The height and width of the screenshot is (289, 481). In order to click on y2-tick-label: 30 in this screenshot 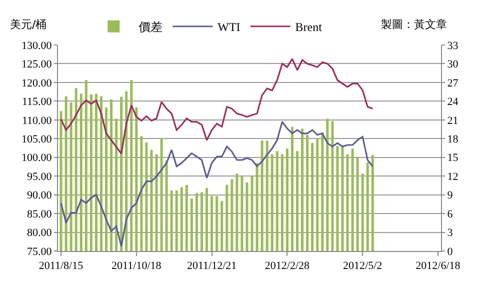, I will do `click(453, 64)`.